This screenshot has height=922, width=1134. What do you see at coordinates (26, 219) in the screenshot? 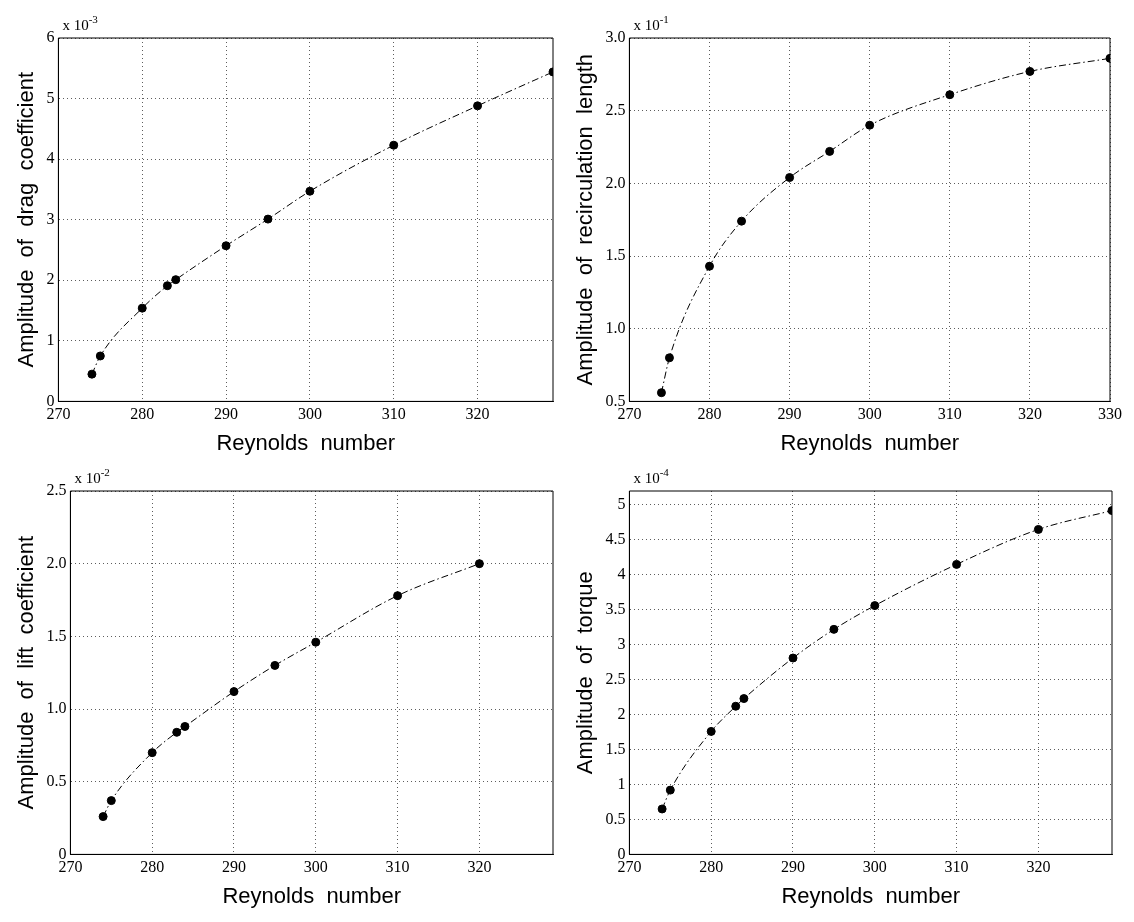
I see `y-axis-title: Amplitude of drag coefficient` at bounding box center [26, 219].